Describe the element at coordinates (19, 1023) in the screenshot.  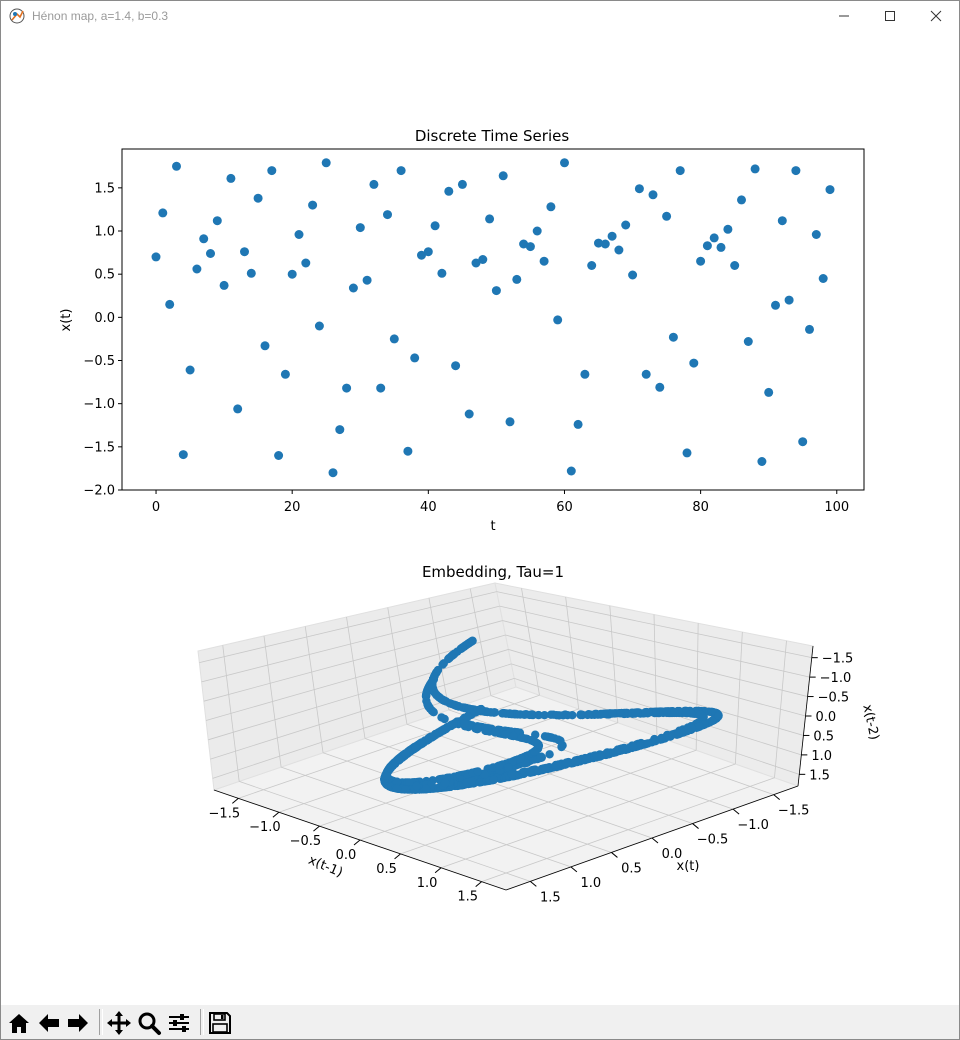
I see `home-button` at that location.